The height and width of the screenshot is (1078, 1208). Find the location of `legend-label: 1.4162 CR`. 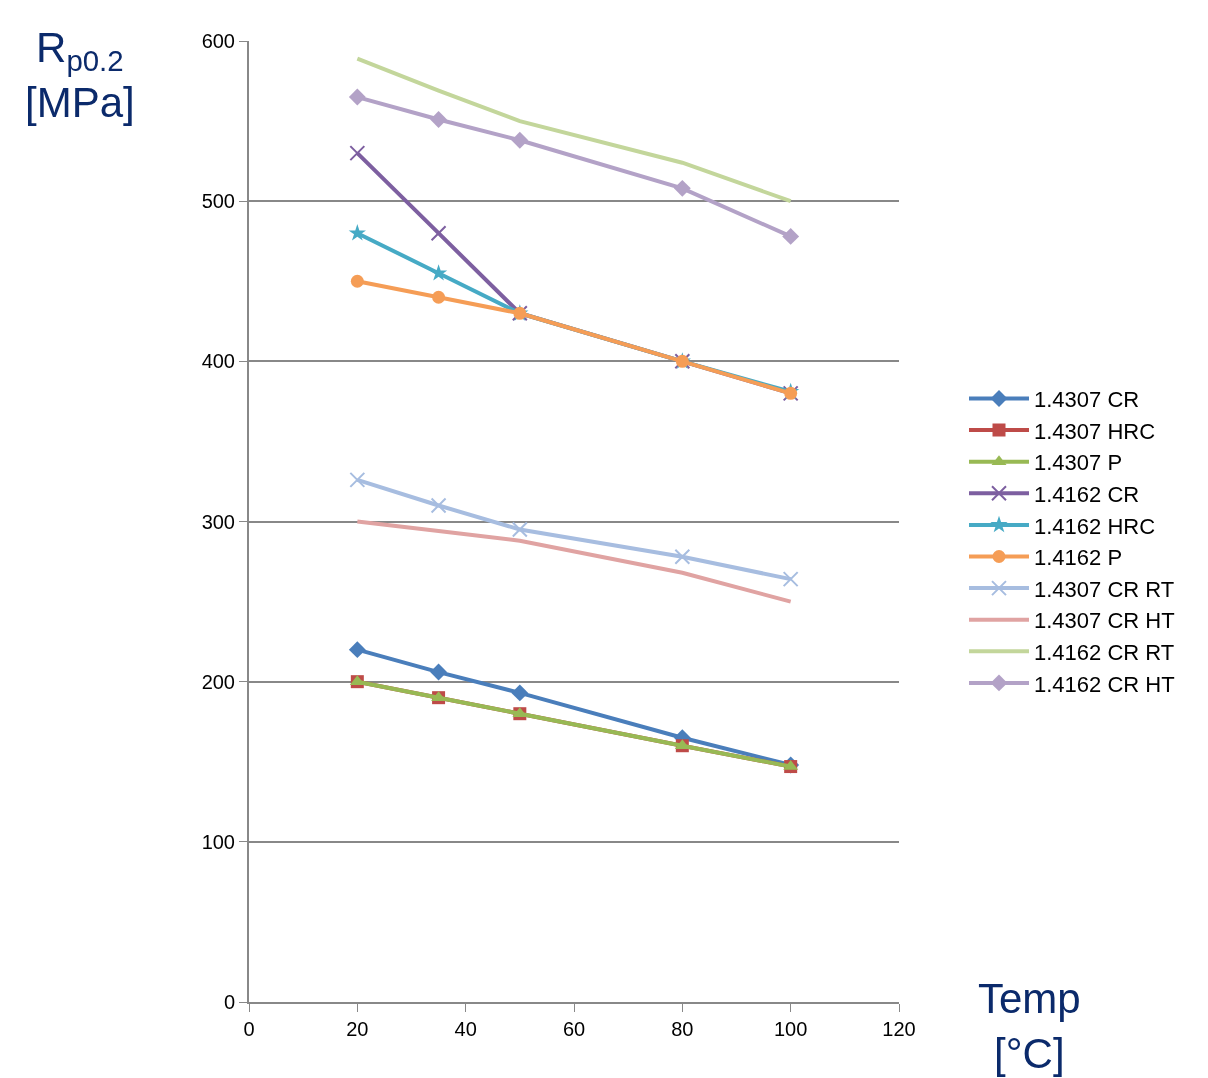

legend-label: 1.4162 CR is located at coordinates (1087, 494).